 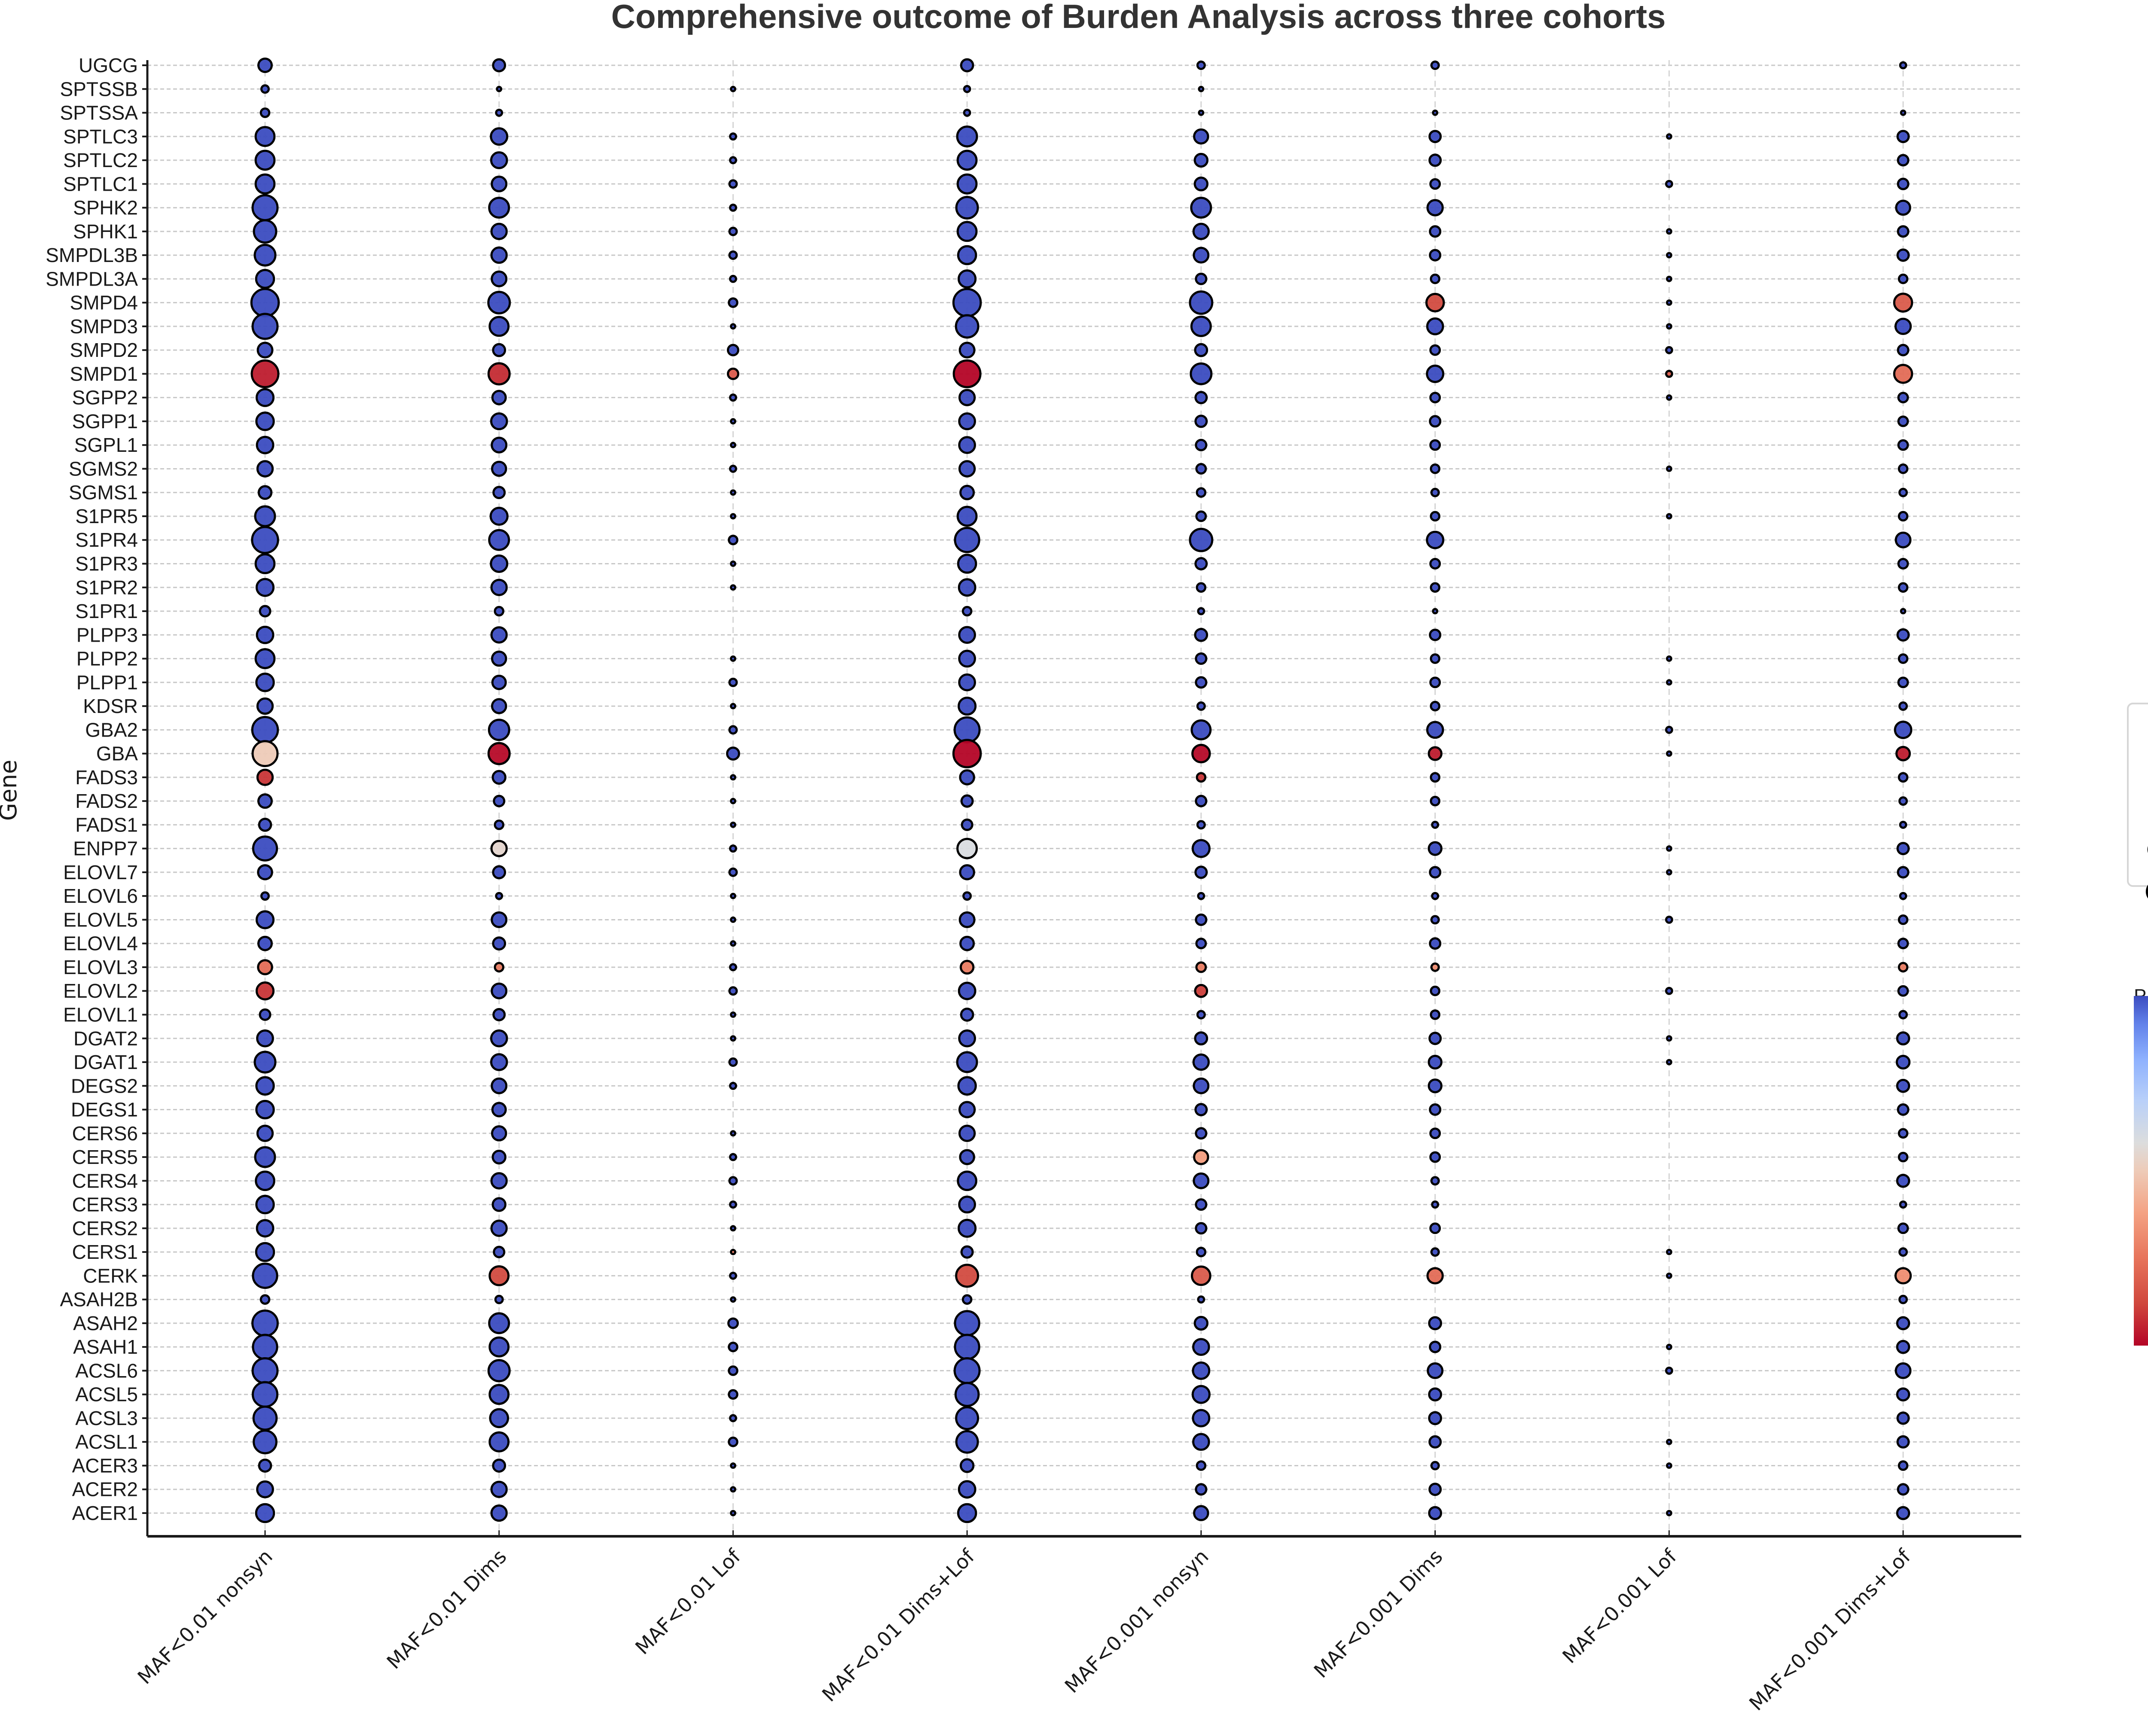 I want to click on y-tick-label: CERS1, so click(x=105, y=1252).